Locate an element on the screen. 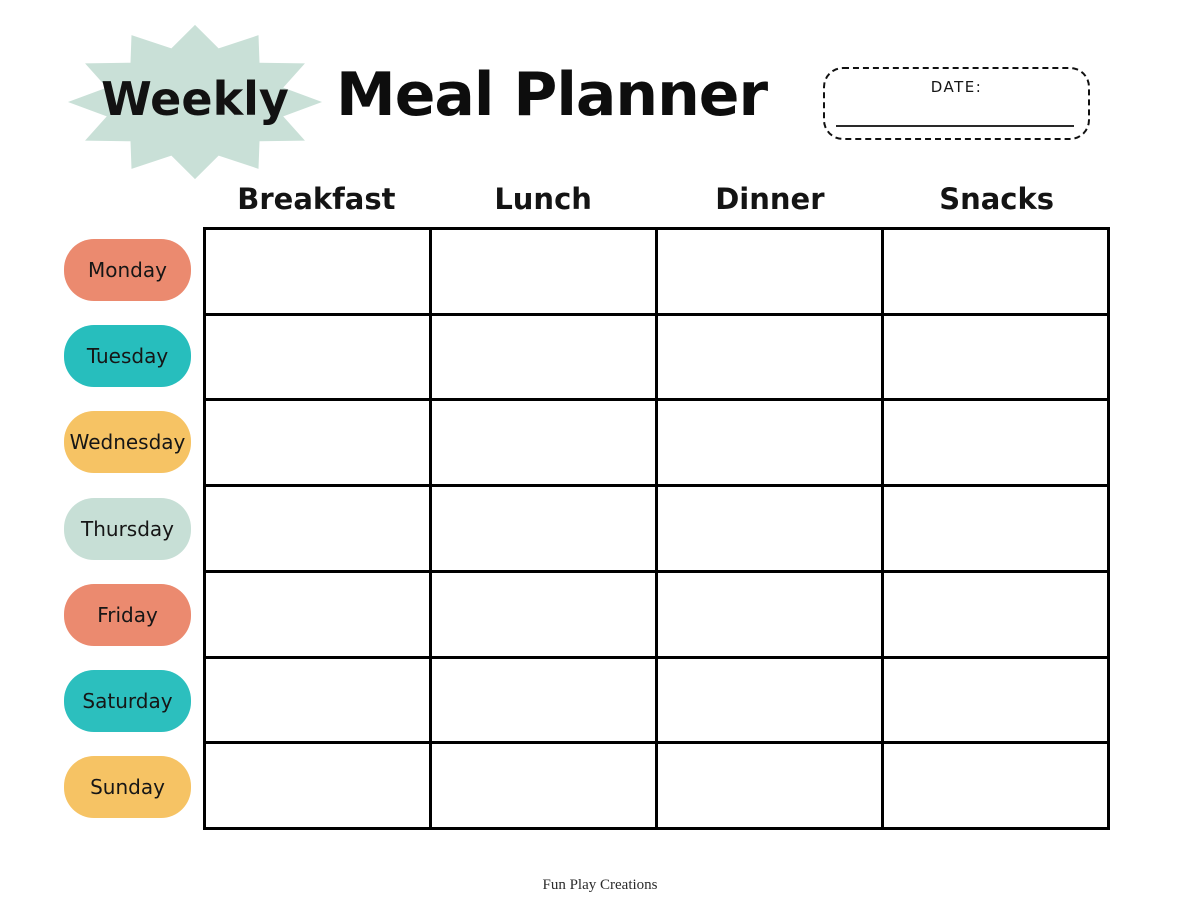 The width and height of the screenshot is (1200, 900). column-header-breakfast: Breakfast is located at coordinates (316, 199).